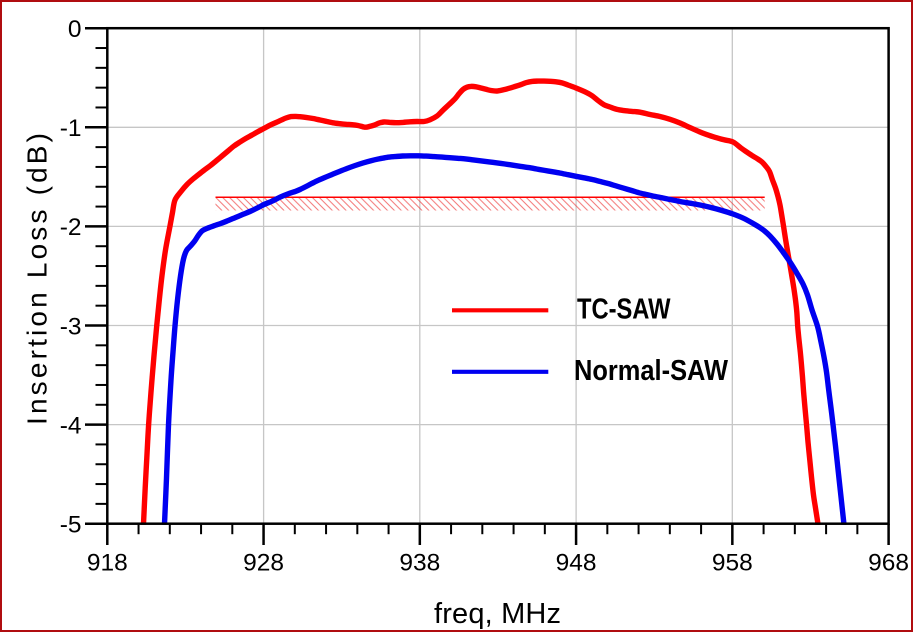 The height and width of the screenshot is (637, 913). What do you see at coordinates (419, 563) in the screenshot?
I see `svg-text: 938` at bounding box center [419, 563].